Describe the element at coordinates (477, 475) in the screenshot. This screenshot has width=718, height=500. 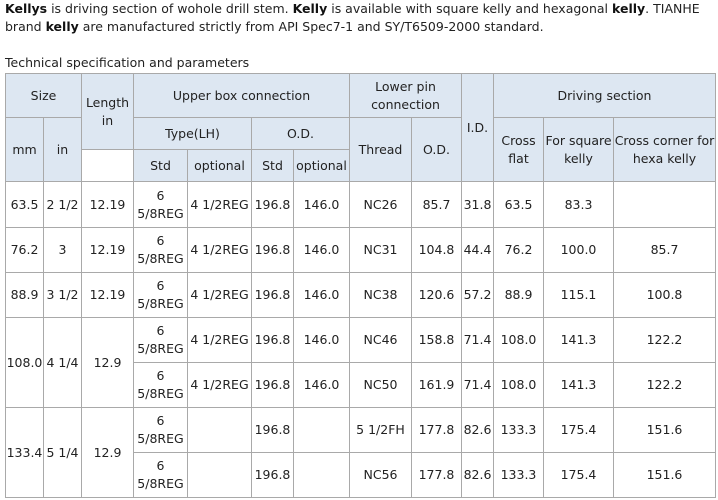
I see `cell-id: 82.6` at that location.